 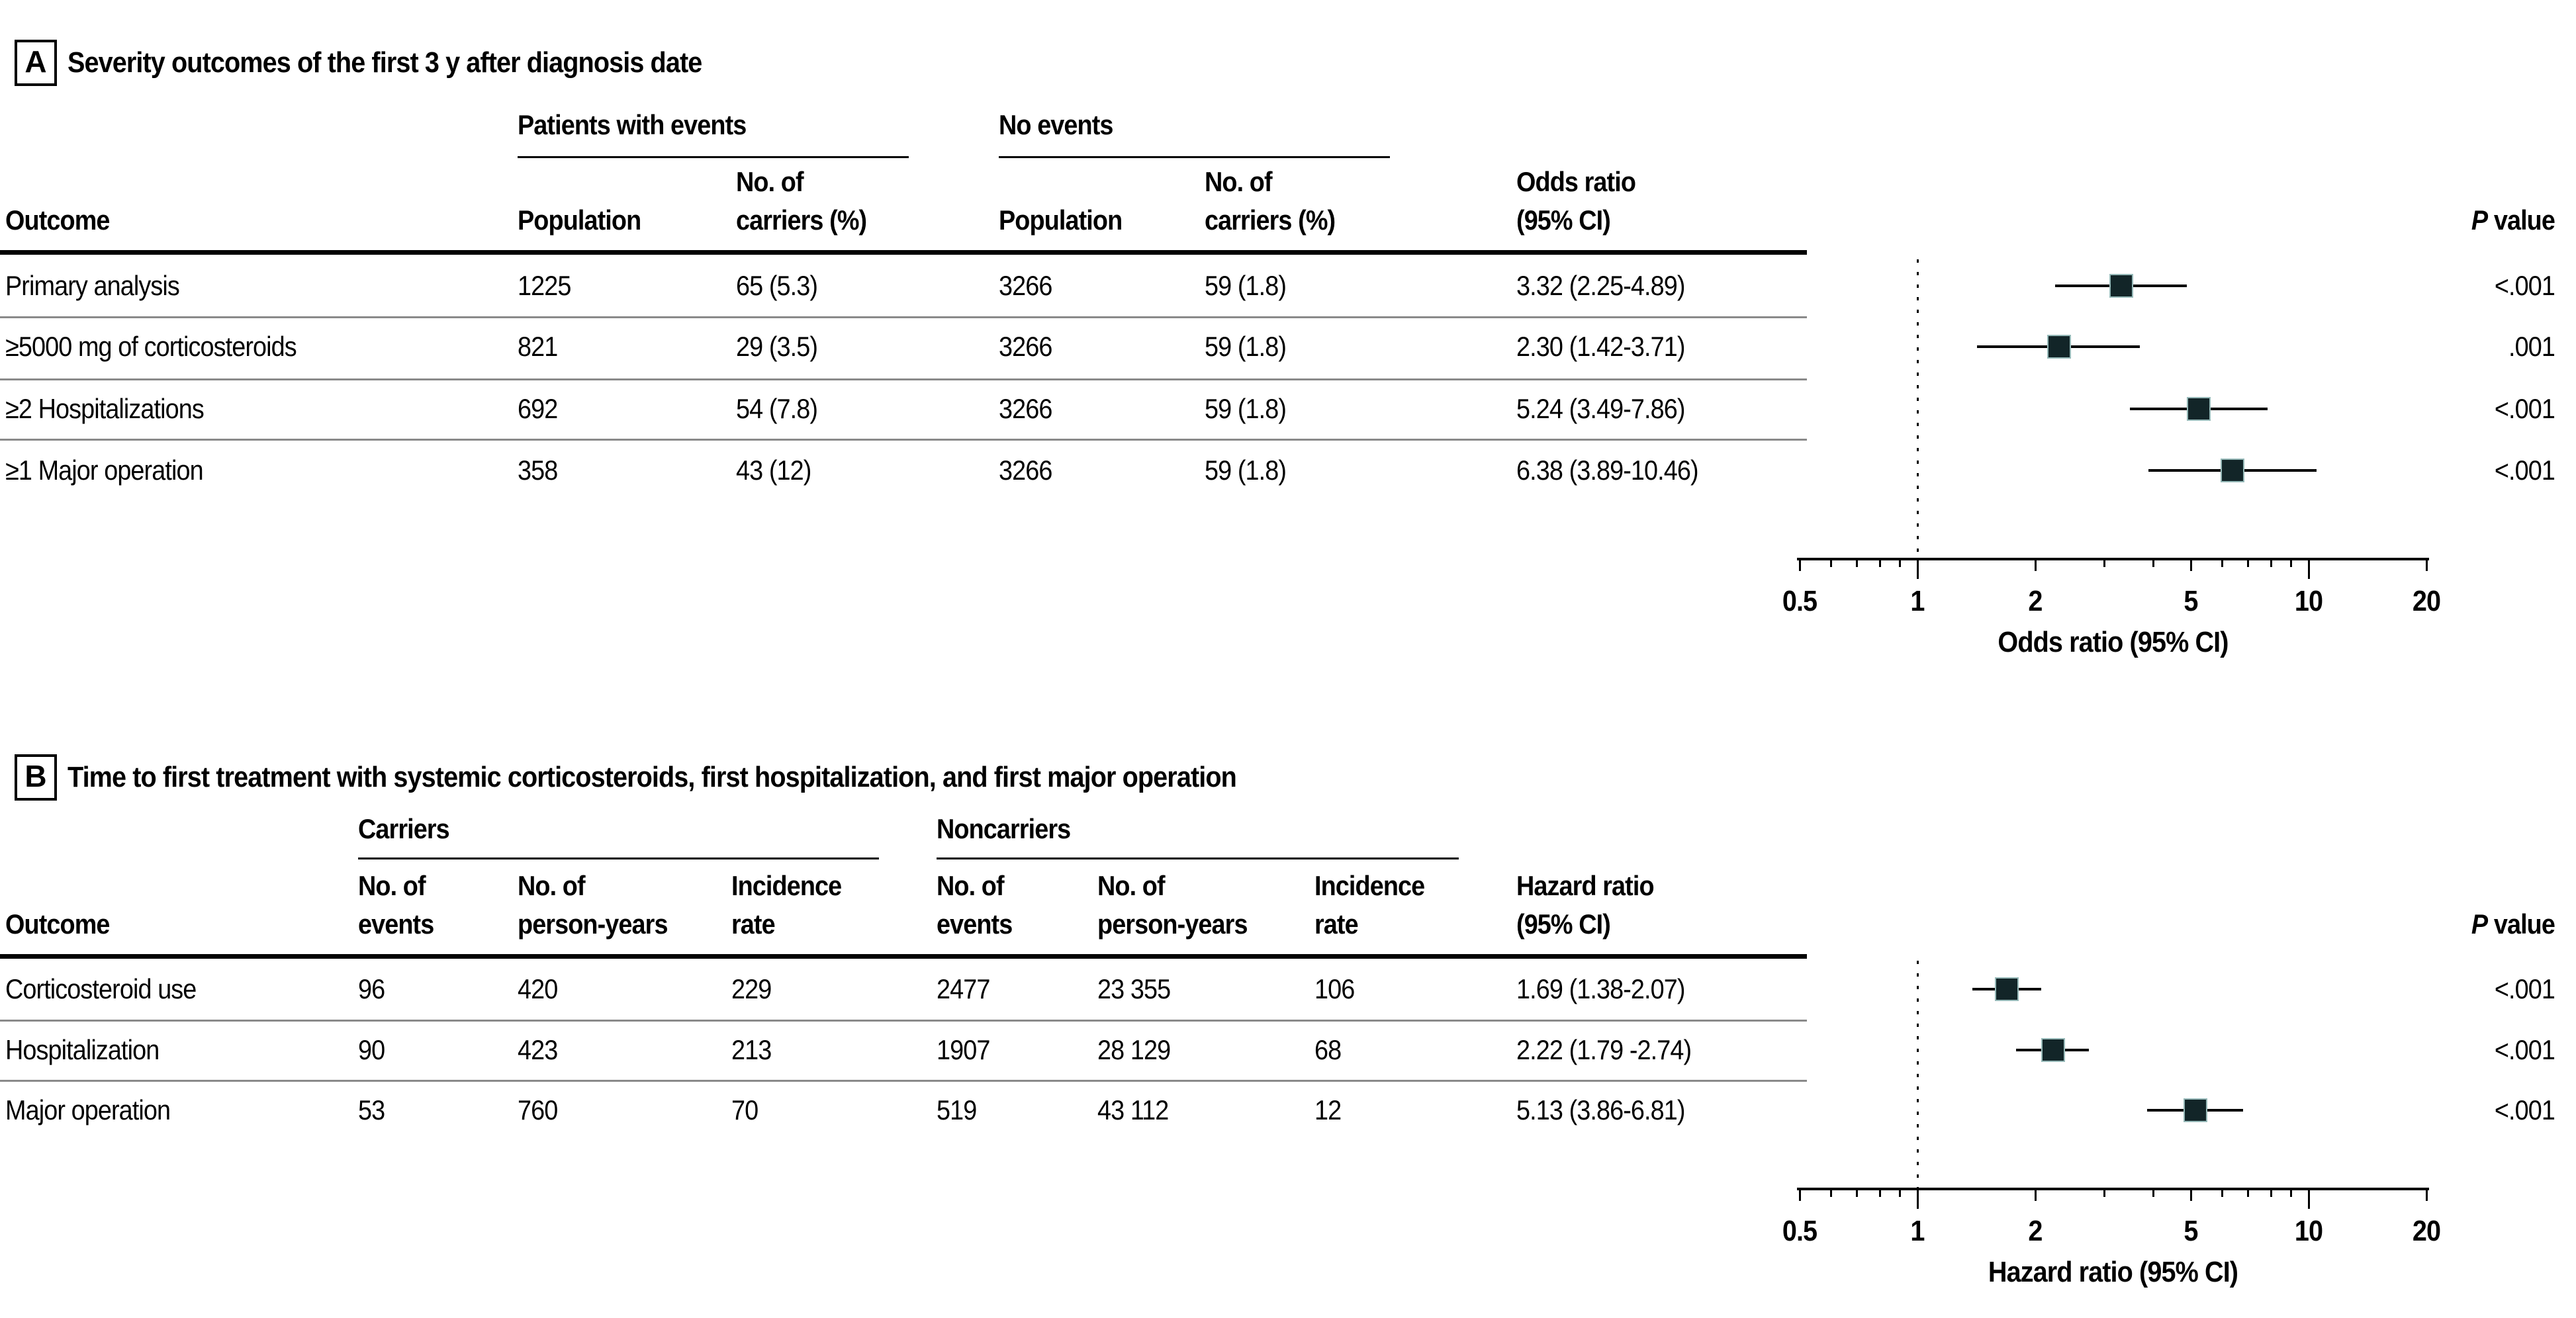 I want to click on column-header-outcome: Outcome, so click(x=57, y=924).